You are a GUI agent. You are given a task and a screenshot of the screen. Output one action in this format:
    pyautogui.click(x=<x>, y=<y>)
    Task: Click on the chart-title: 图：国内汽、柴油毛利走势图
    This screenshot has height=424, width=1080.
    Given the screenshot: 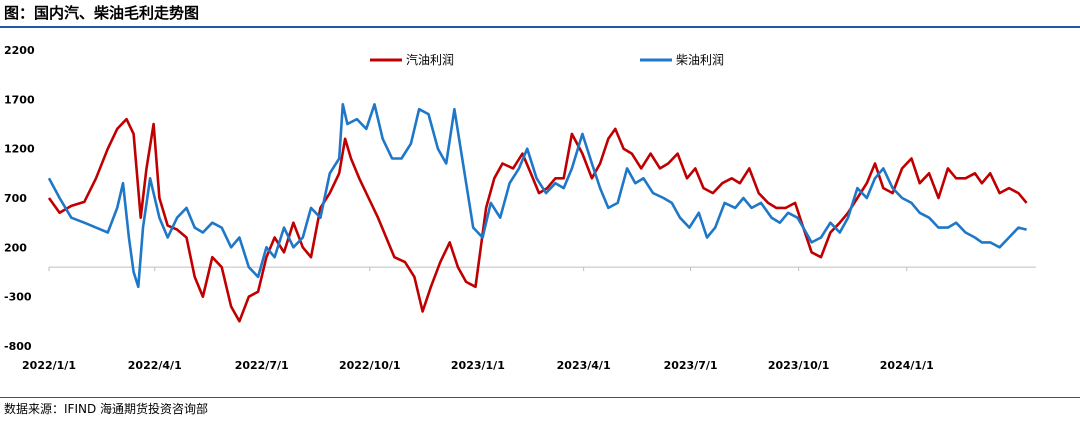 What is the action you would take?
    pyautogui.click(x=102, y=13)
    